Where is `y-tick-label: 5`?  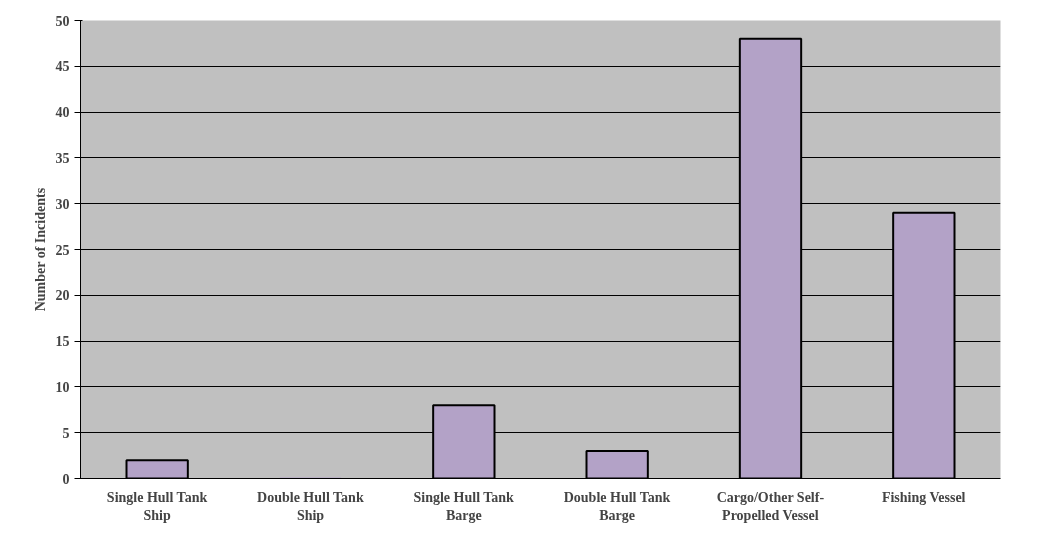
y-tick-label: 5 is located at coordinates (66, 433).